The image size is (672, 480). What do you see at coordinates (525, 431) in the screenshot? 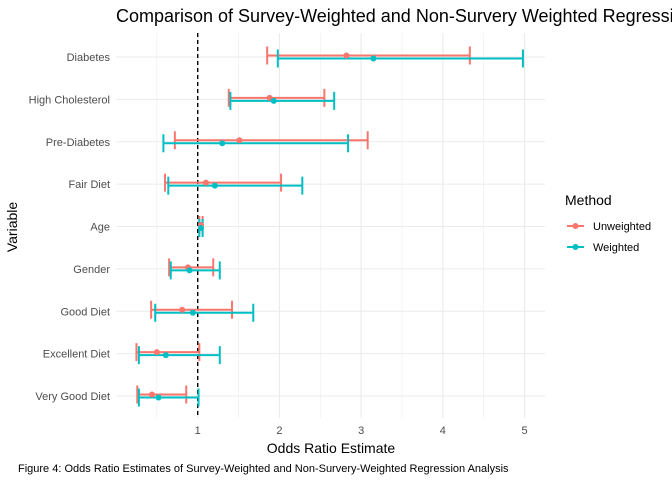
I see `x-tick-label: 5` at bounding box center [525, 431].